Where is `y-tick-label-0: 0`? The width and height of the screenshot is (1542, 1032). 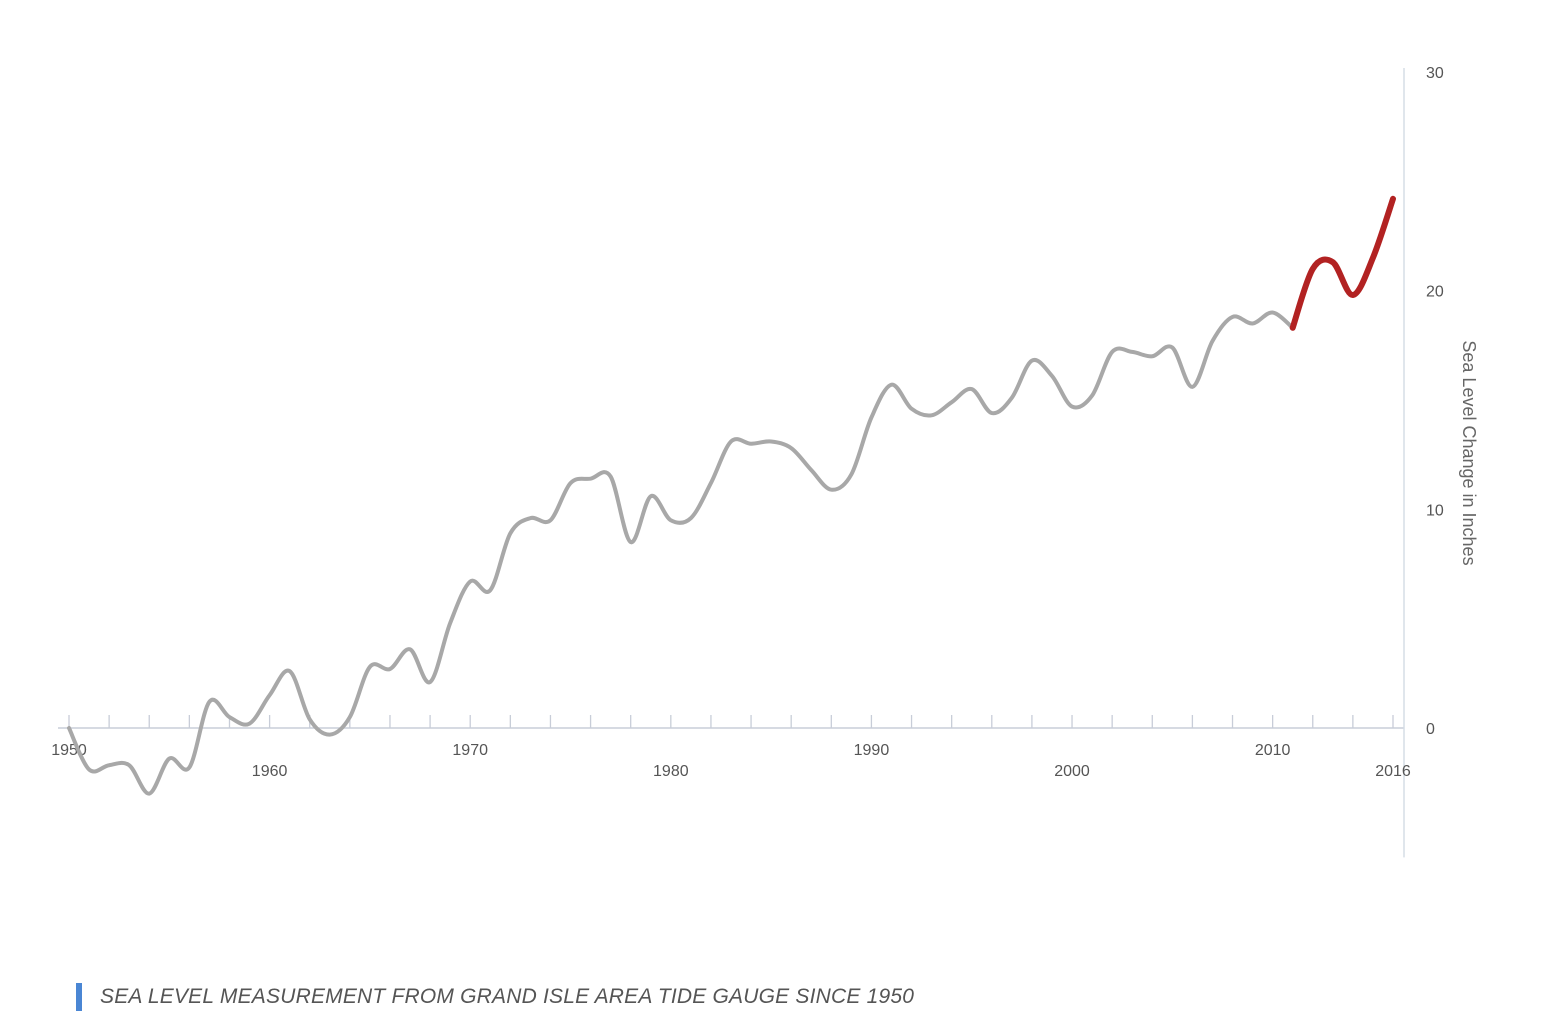
y-tick-label-0: 0 is located at coordinates (1430, 729).